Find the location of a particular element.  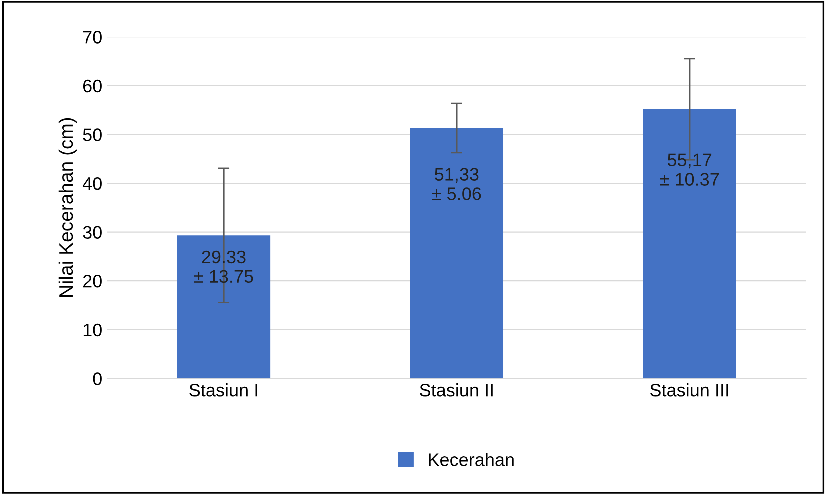

x-tick-label: Stasiun I is located at coordinates (224, 390).